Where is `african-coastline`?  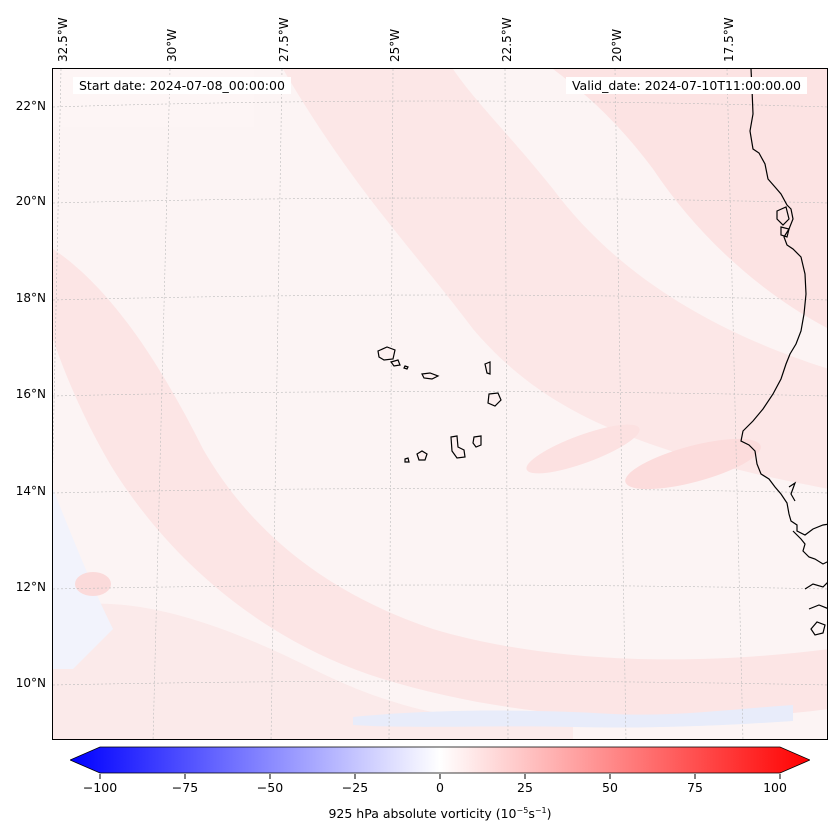
african-coastline is located at coordinates (783, 352).